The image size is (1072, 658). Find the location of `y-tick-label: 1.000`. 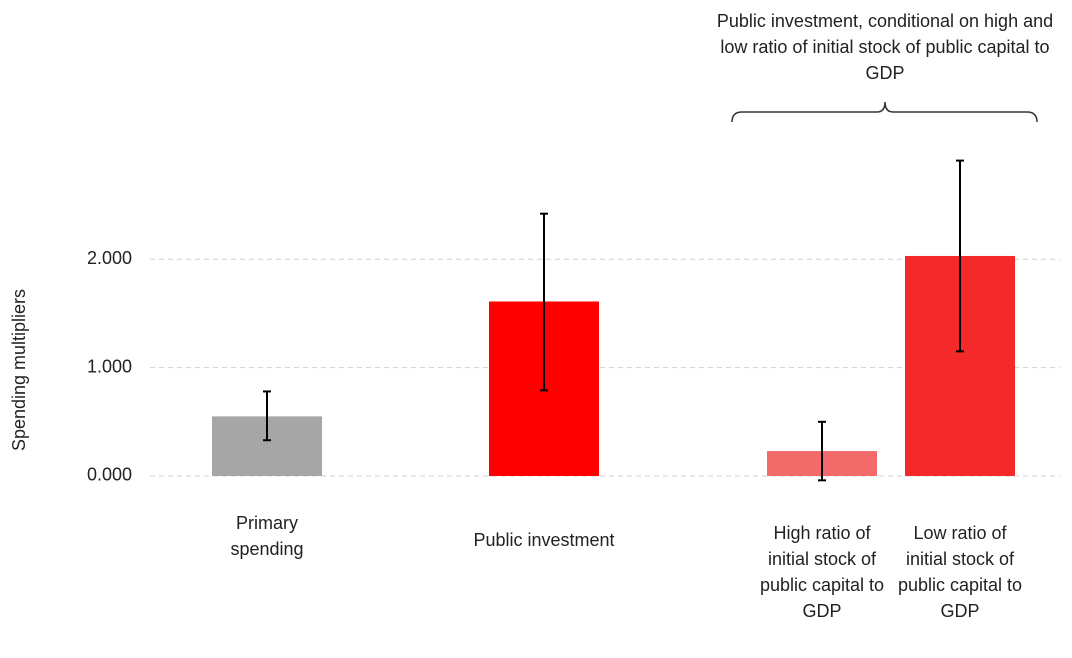

y-tick-label: 1.000 is located at coordinates (109, 366).